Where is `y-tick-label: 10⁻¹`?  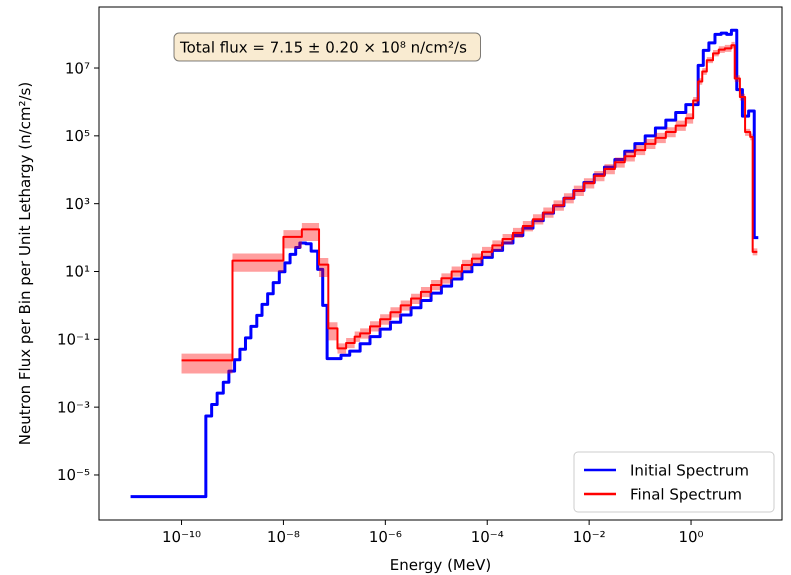 y-tick-label: 10⁻¹ is located at coordinates (73, 339).